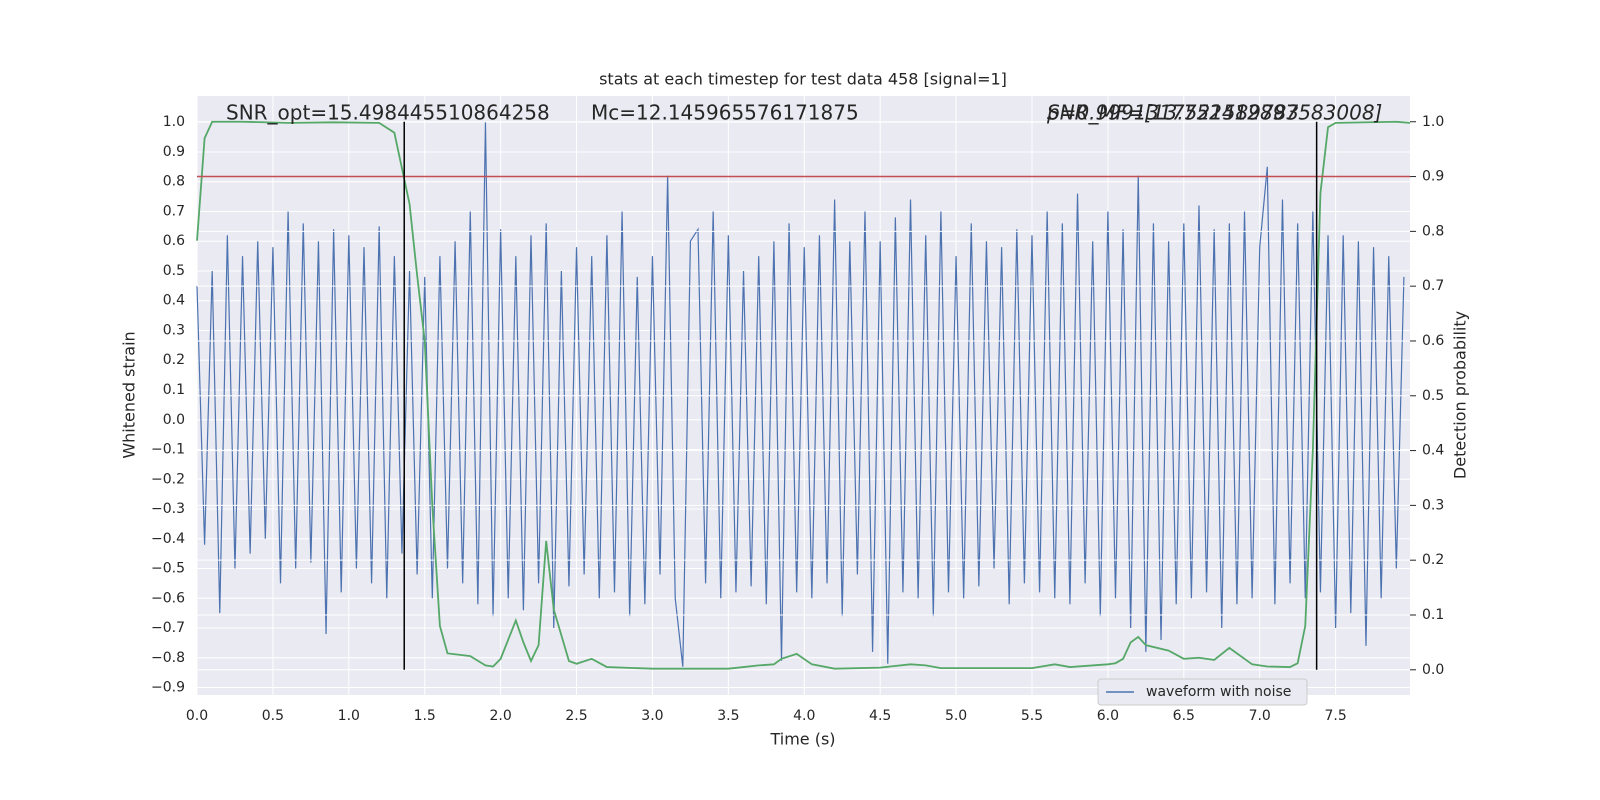  I want to click on y2-tick-label: 0.1, so click(1433, 615).